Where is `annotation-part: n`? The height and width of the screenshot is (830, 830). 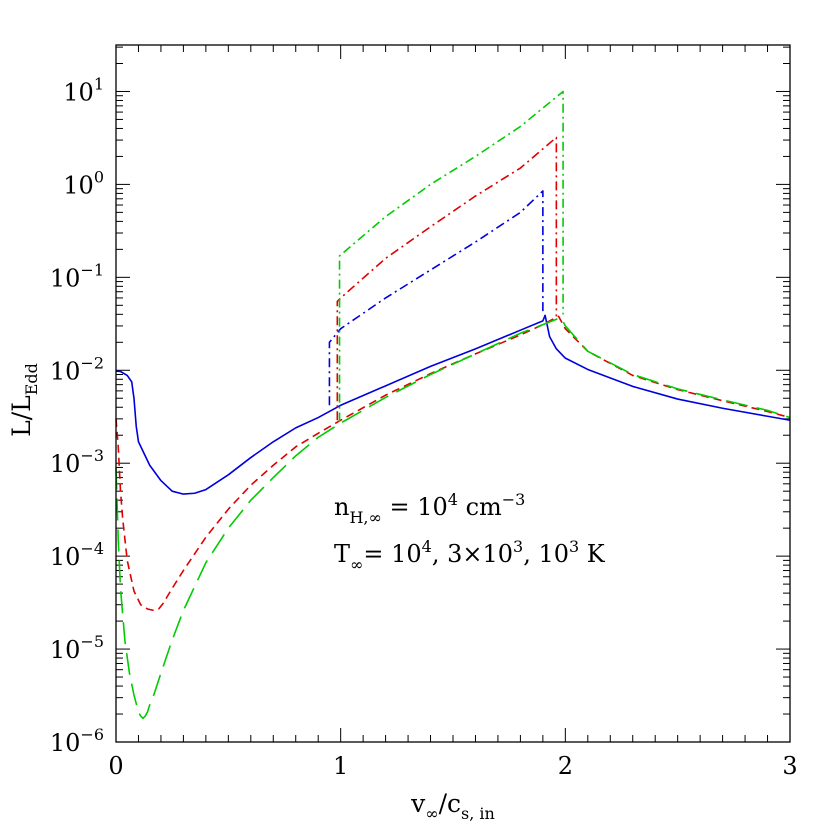 annotation-part: n is located at coordinates (341, 507).